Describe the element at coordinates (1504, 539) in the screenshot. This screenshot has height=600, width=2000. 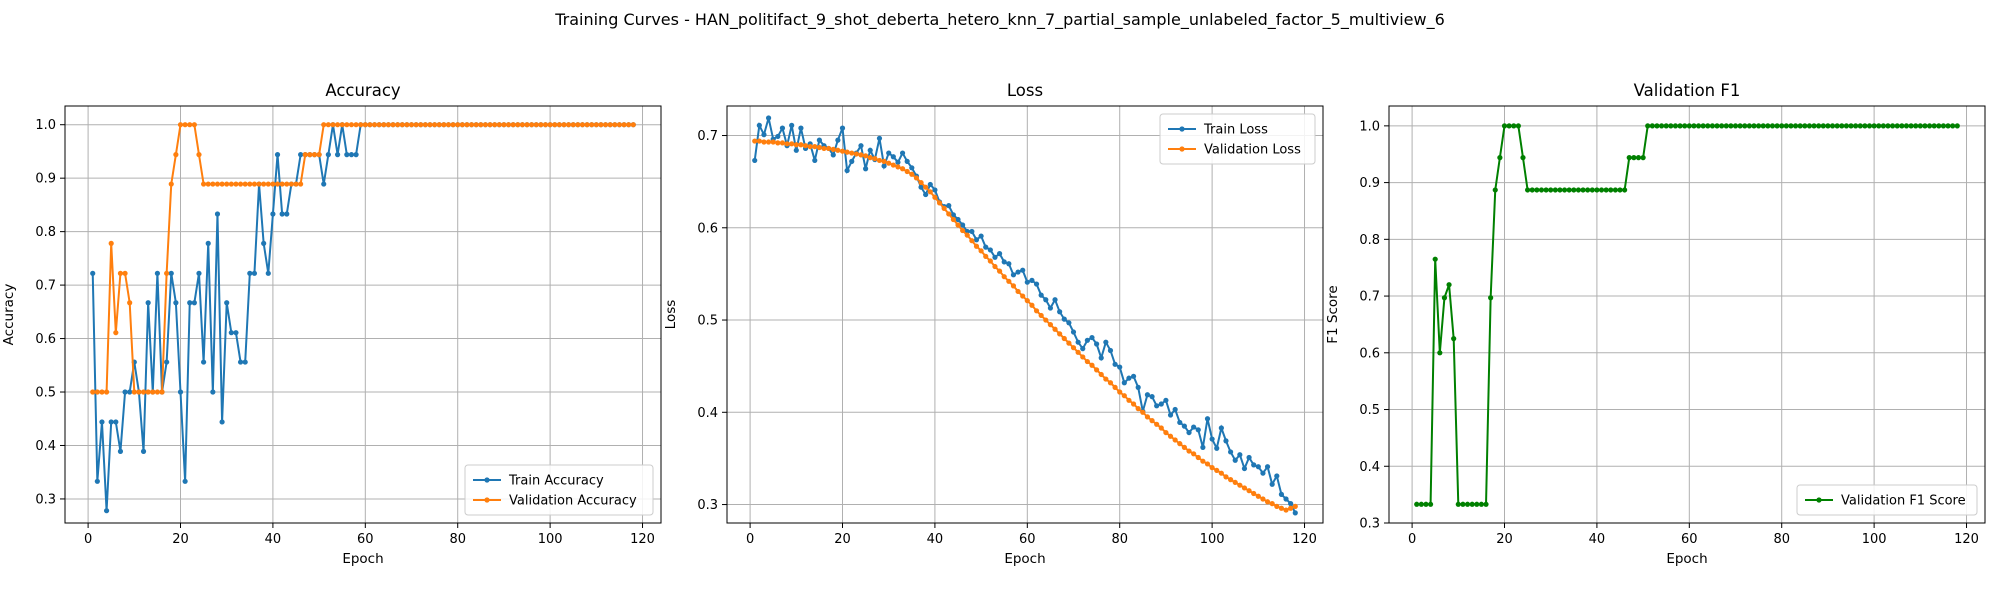
I see `f1-x-tick-label: 20` at that location.